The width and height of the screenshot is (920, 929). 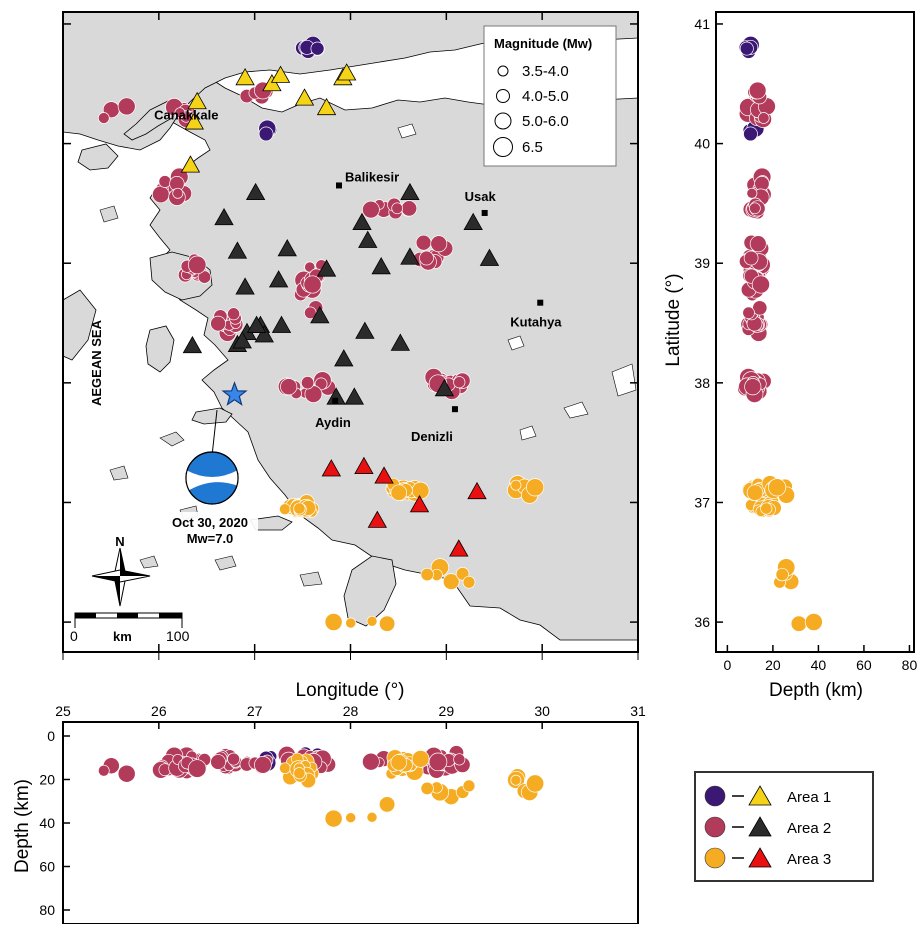 What do you see at coordinates (186, 115) in the screenshot?
I see `city-label: Canakkale` at bounding box center [186, 115].